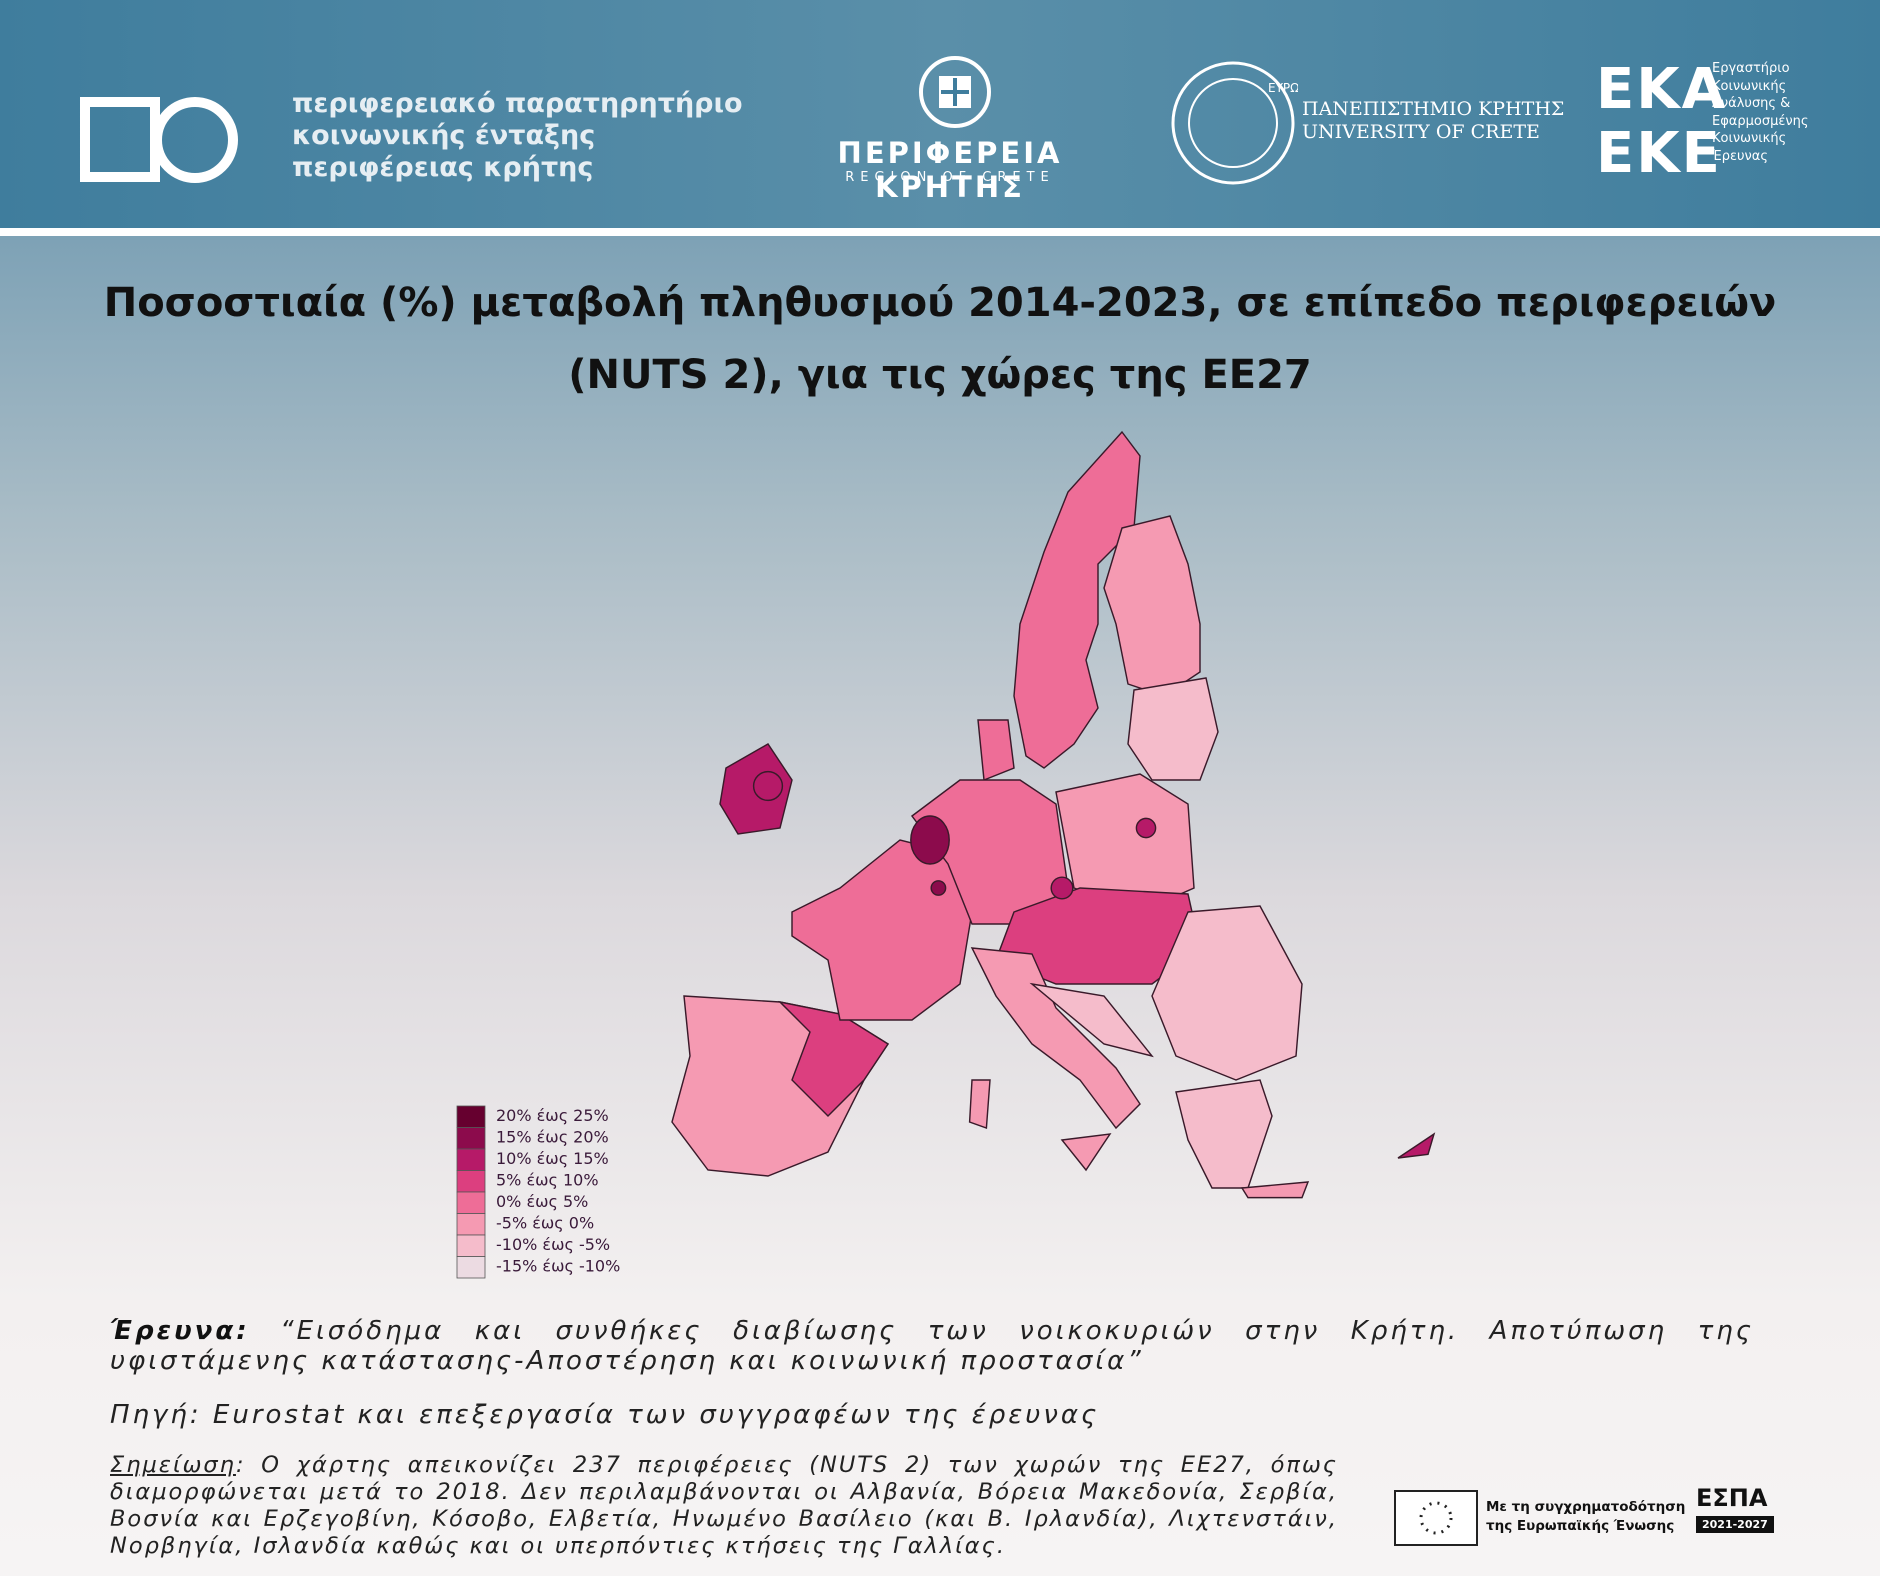 The image size is (1880, 1576). What do you see at coordinates (955, 92) in the screenshot?
I see `greek-emblem` at bounding box center [955, 92].